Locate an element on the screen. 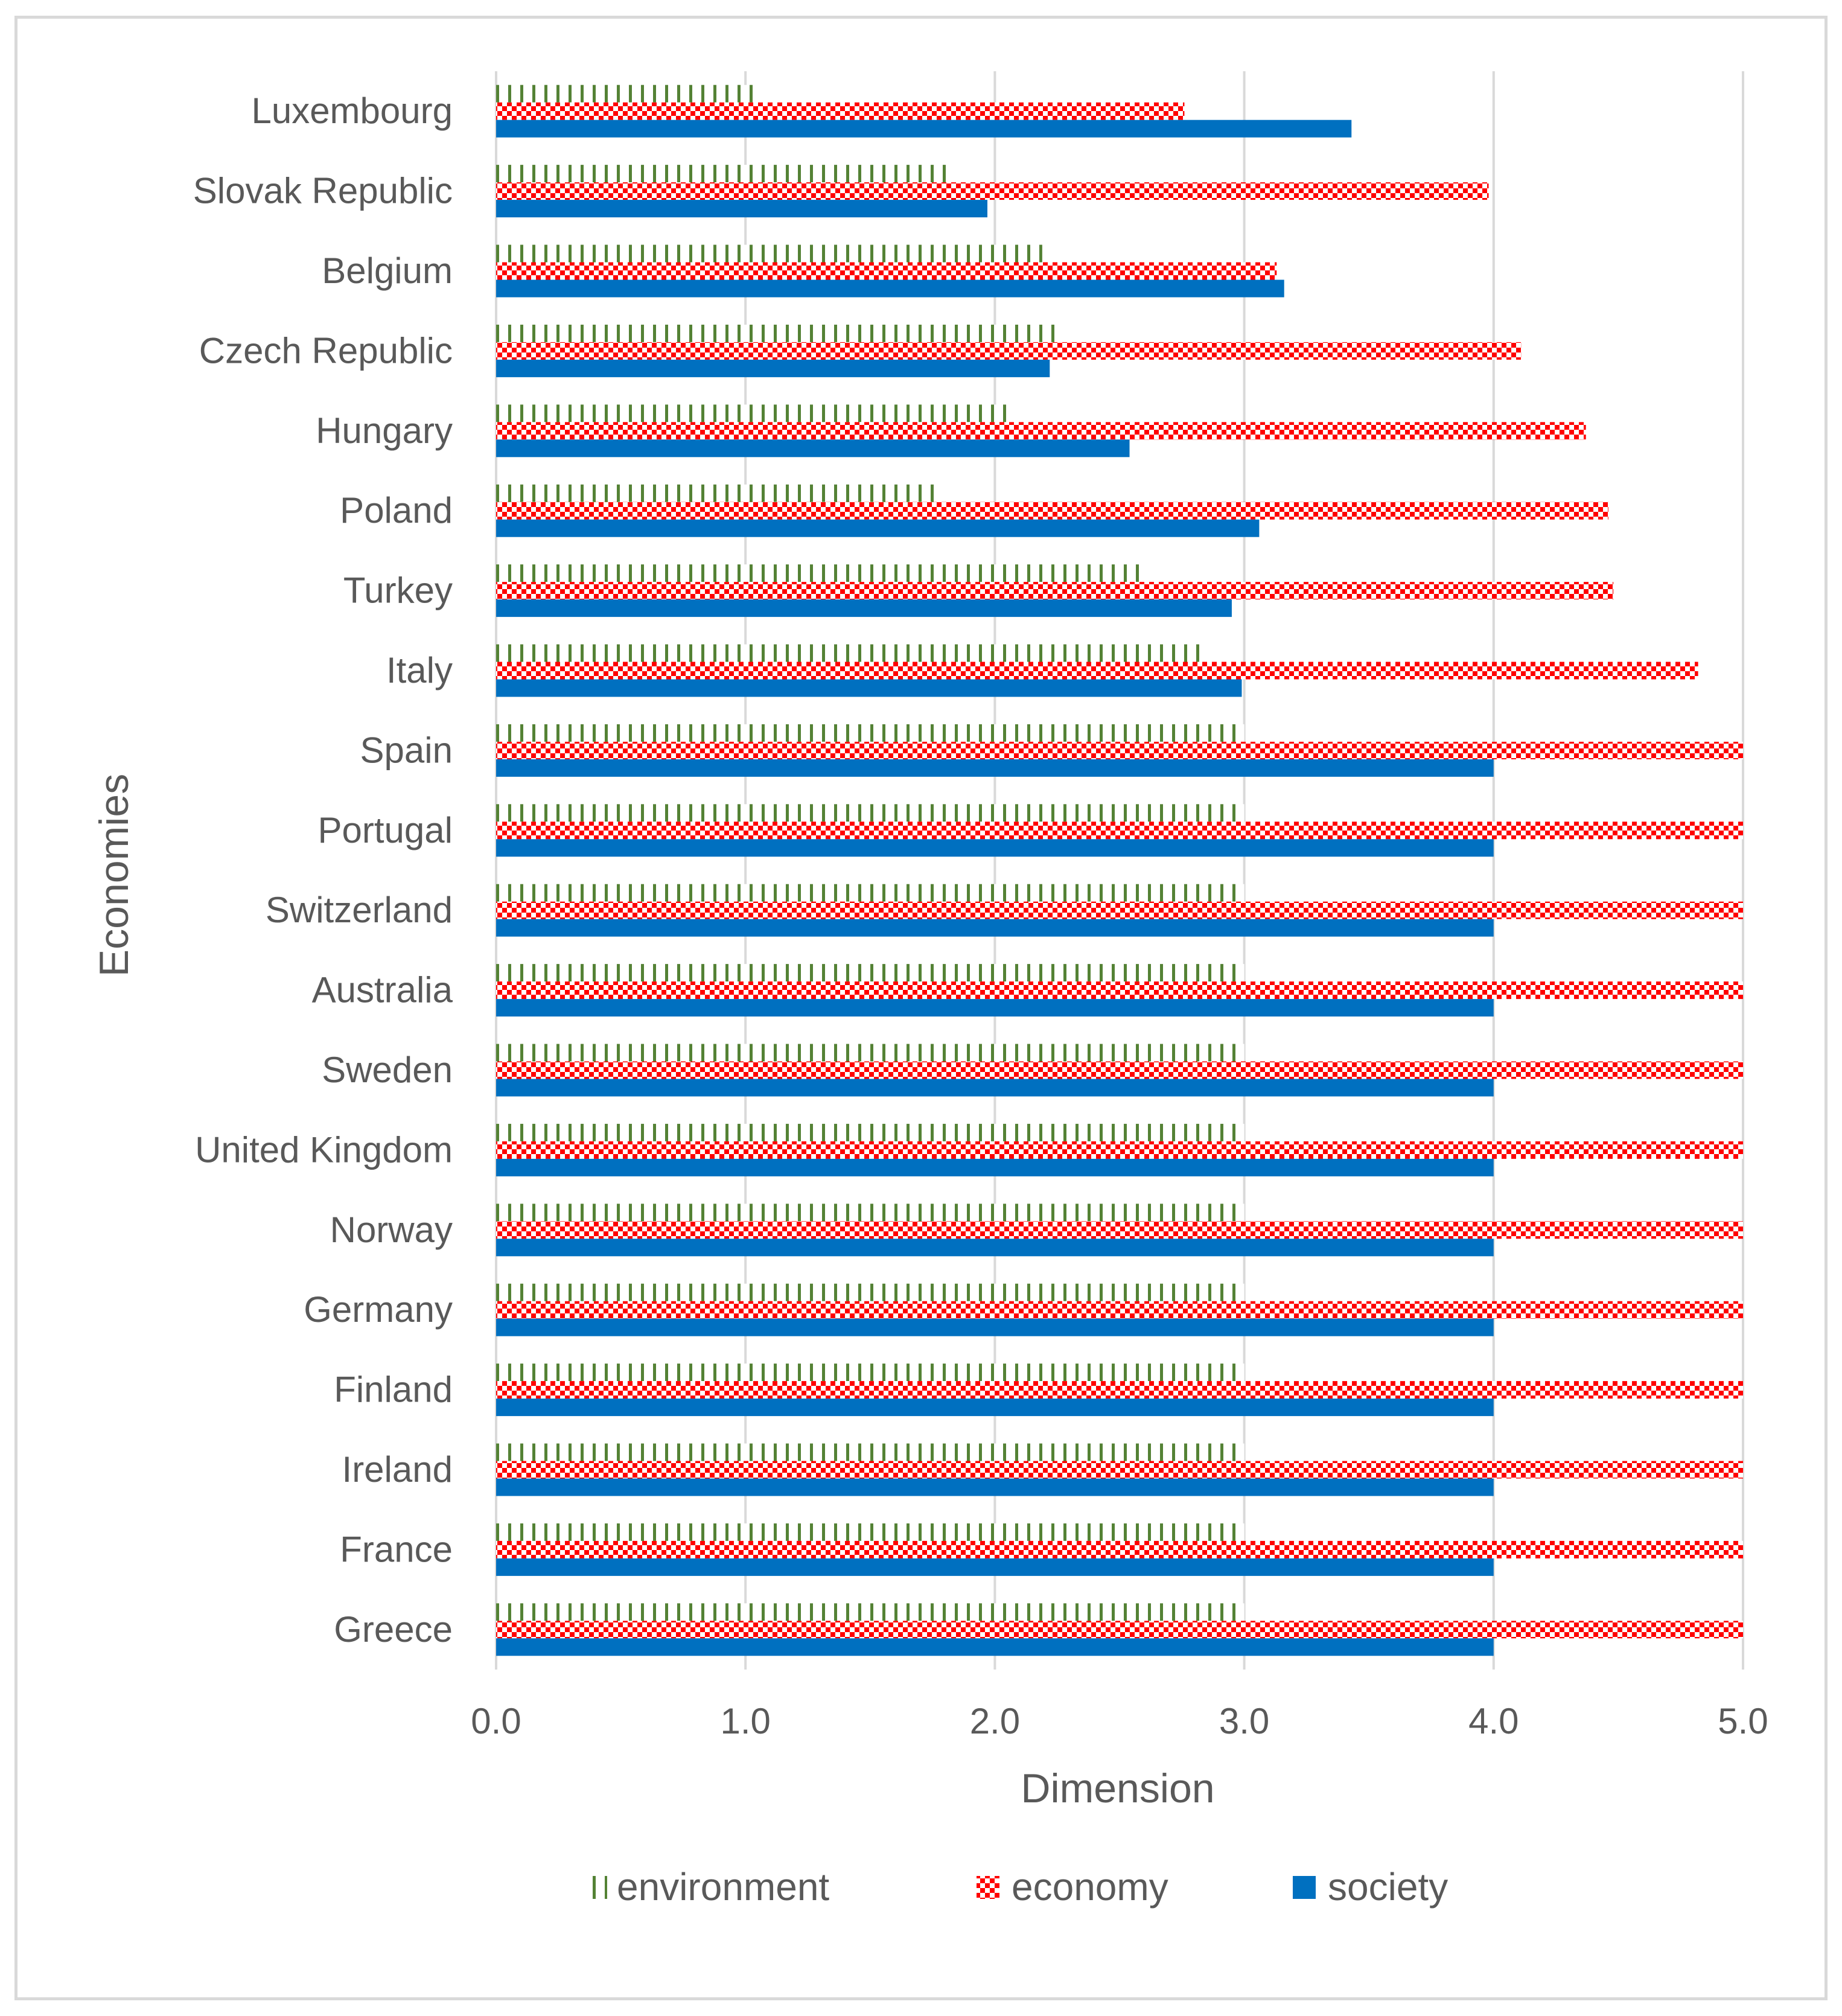 The image size is (1842, 2016). category-label: Slovak Republic is located at coordinates (323, 191).